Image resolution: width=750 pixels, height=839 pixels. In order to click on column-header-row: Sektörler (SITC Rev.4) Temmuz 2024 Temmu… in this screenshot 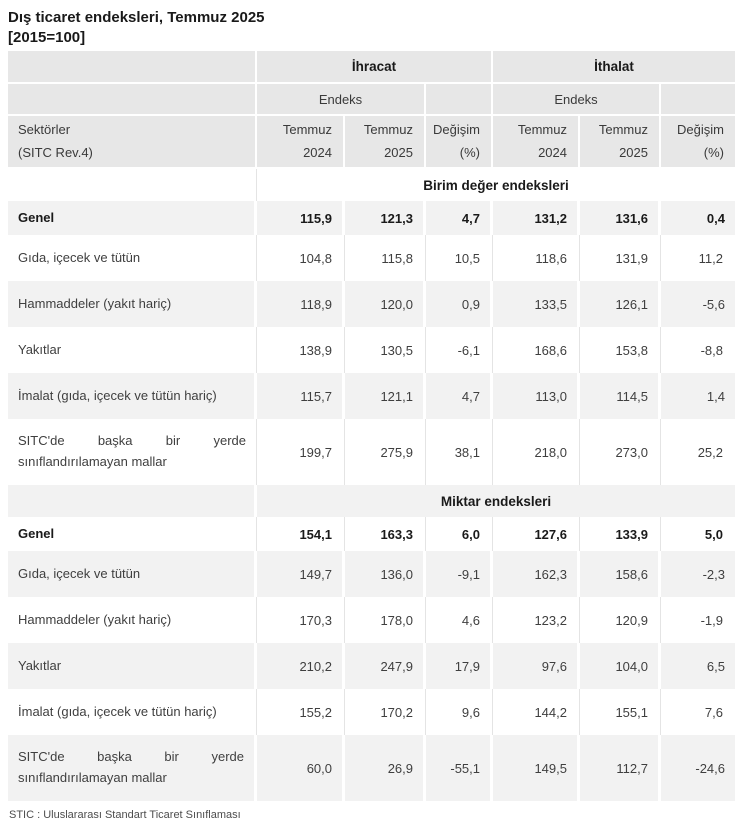, I will do `click(371, 142)`.